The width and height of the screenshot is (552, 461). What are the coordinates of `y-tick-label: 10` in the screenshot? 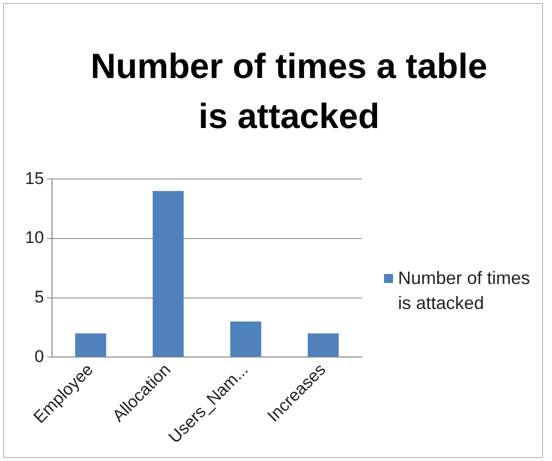 It's located at (34, 238).